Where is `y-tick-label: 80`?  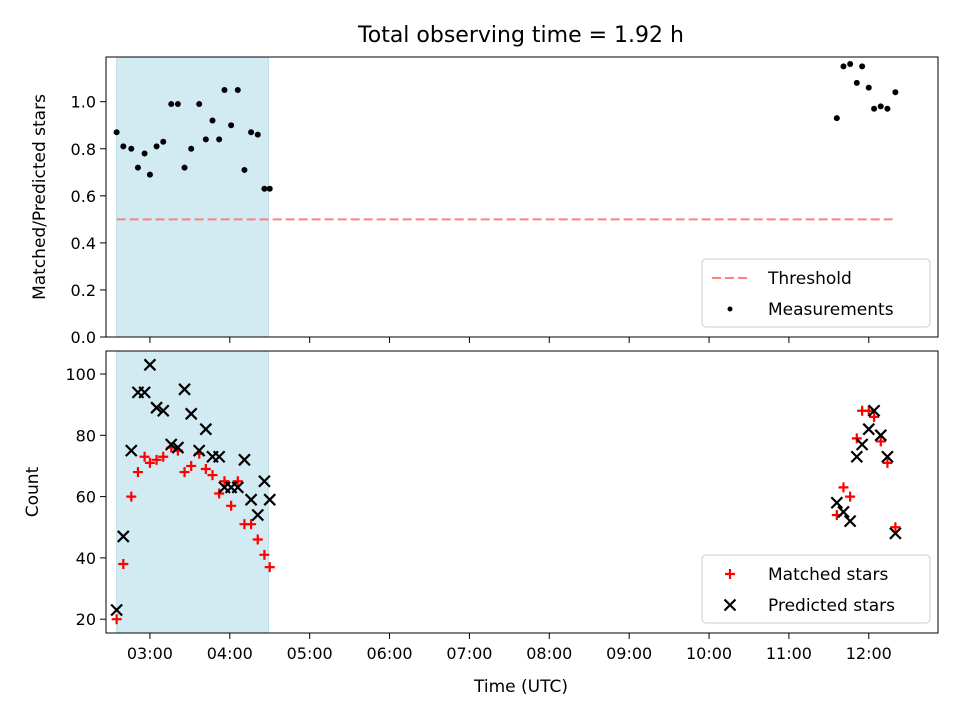
y-tick-label: 80 is located at coordinates (86, 435).